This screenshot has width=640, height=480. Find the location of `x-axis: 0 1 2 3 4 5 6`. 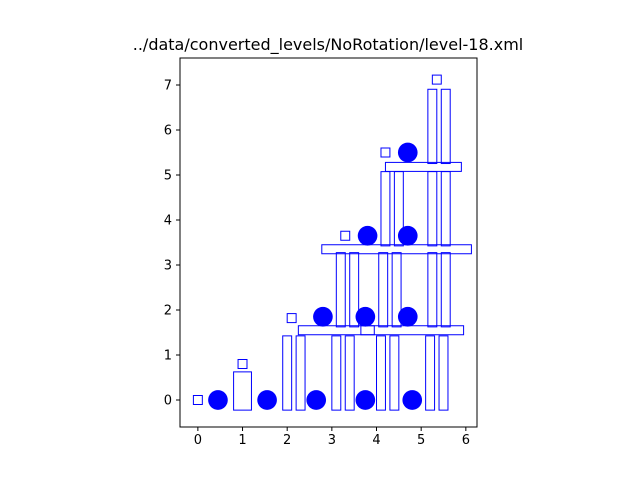

x-axis: 0 1 2 3 4 5 6 is located at coordinates (332, 437).